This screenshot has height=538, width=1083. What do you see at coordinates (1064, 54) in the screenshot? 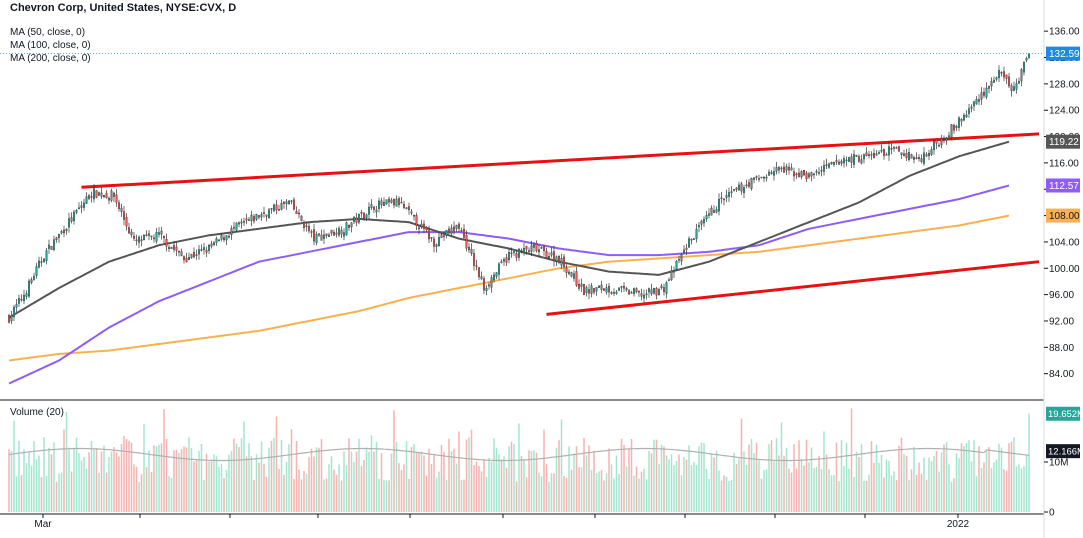
I see `last-price-text: 132.59` at bounding box center [1064, 54].